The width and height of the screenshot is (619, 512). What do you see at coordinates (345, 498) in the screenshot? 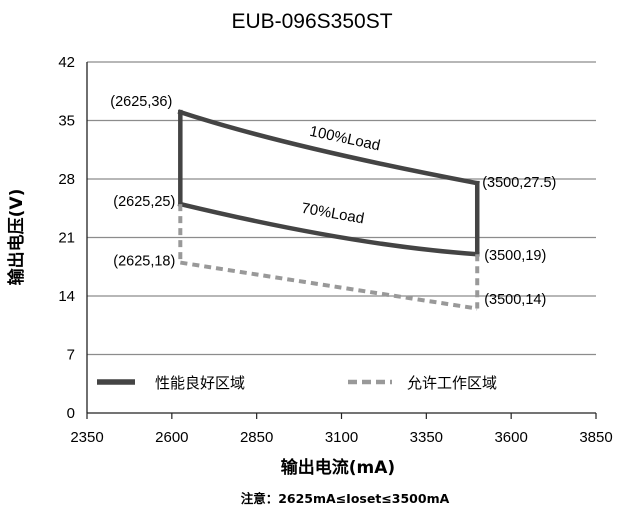
I see `footnote: 注意：2625mA≤Ioset≤3500mA` at bounding box center [345, 498].